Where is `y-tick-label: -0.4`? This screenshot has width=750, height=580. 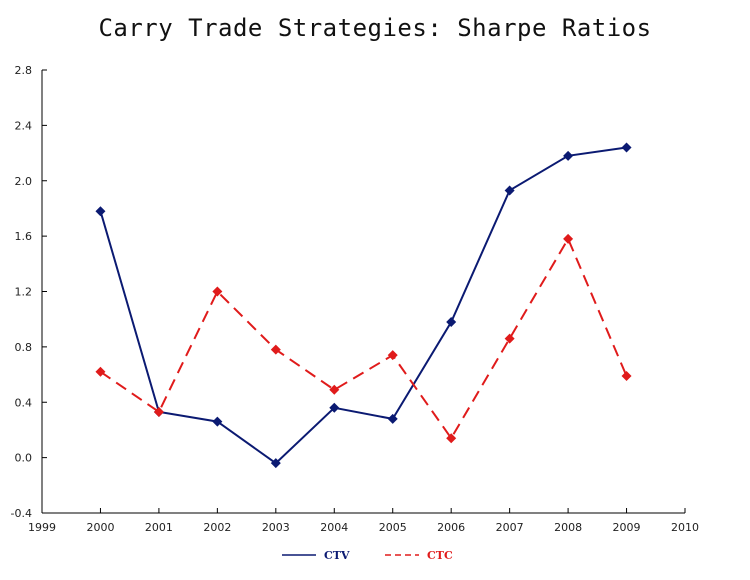
y-tick-label: -0.4 is located at coordinates (21, 513).